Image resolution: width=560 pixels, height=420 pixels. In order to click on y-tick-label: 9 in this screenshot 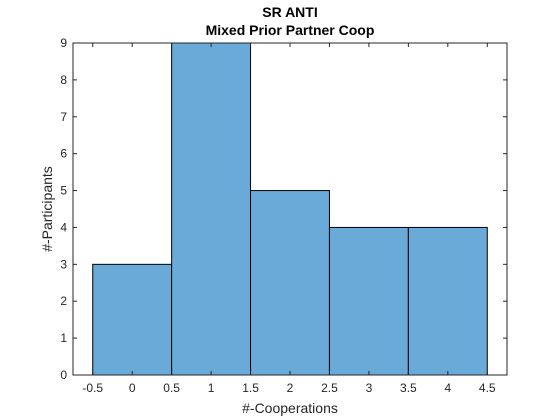, I will do `click(63, 43)`.